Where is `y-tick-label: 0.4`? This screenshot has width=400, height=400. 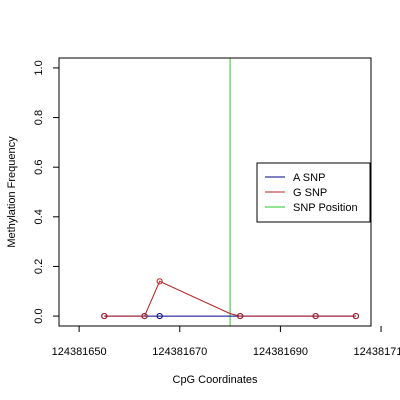 y-tick-label: 0.4 is located at coordinates (39, 216).